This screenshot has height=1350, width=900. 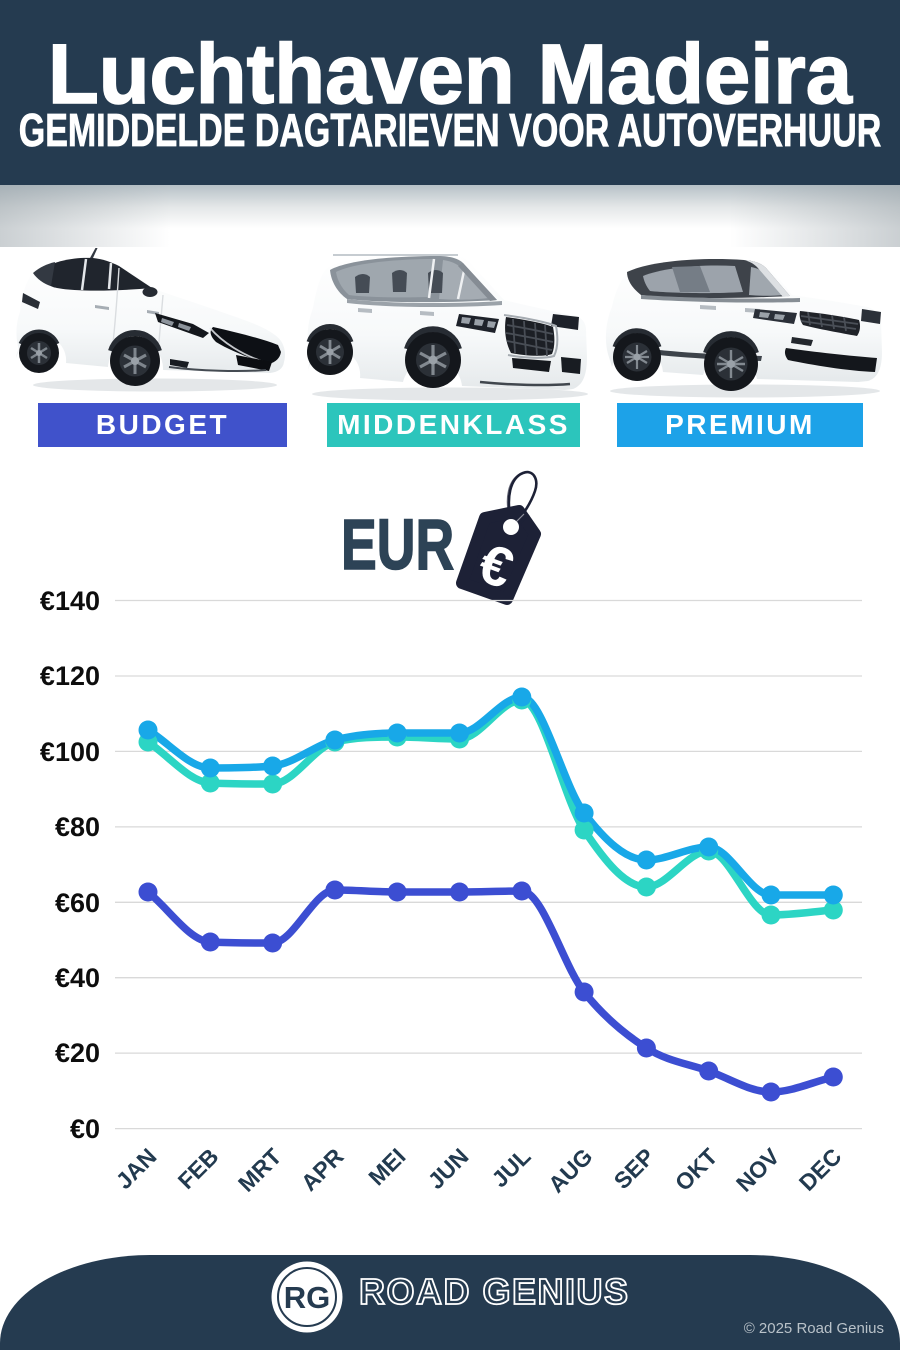 I want to click on svg-text: €60, so click(x=77, y=903).